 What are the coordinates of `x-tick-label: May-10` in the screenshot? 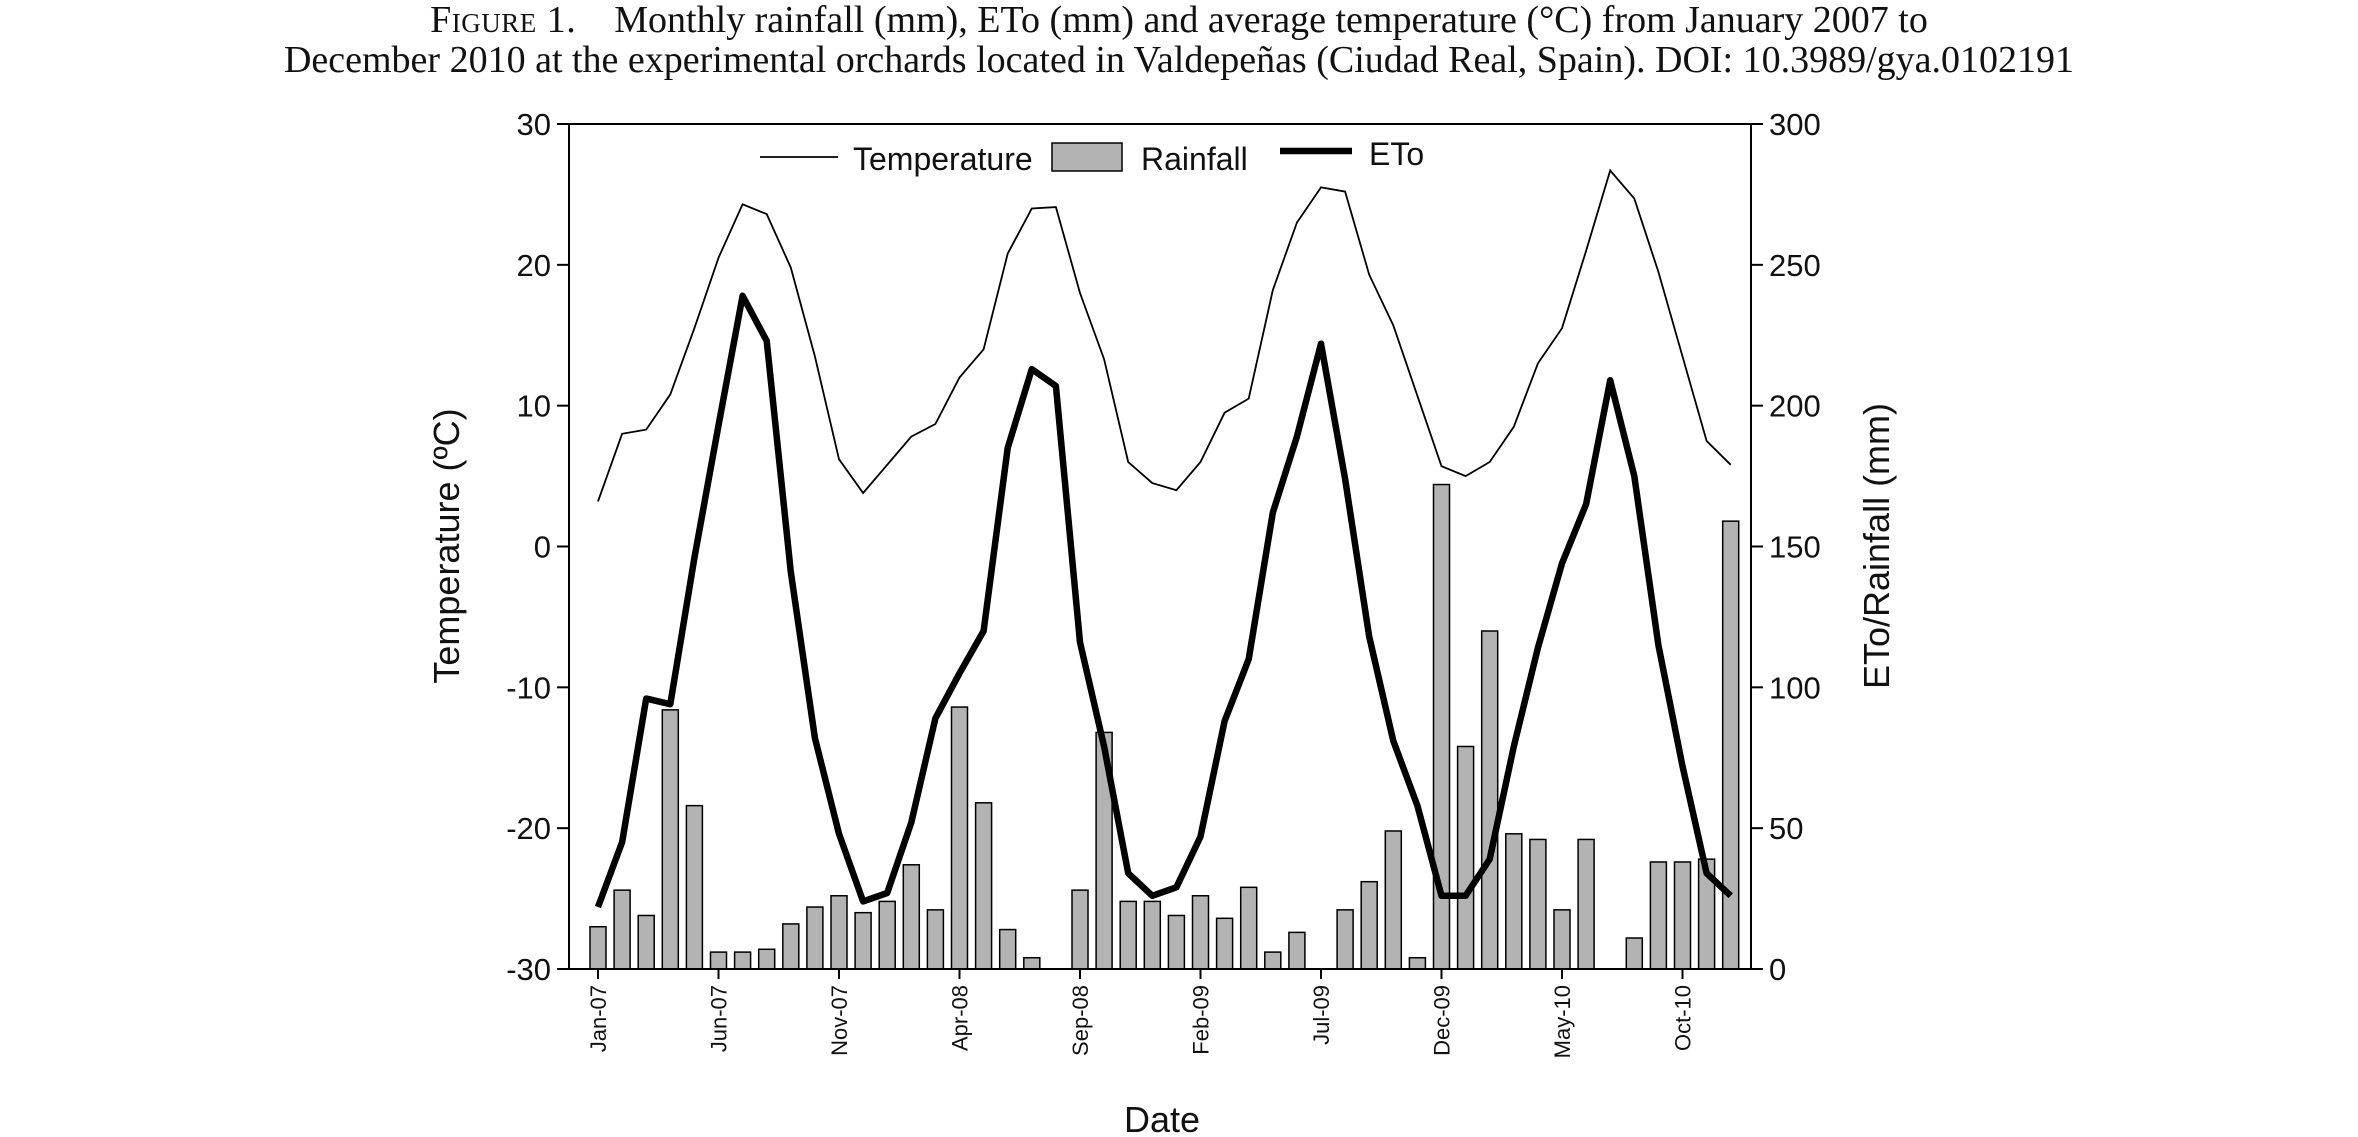 It's located at (1562, 1021).